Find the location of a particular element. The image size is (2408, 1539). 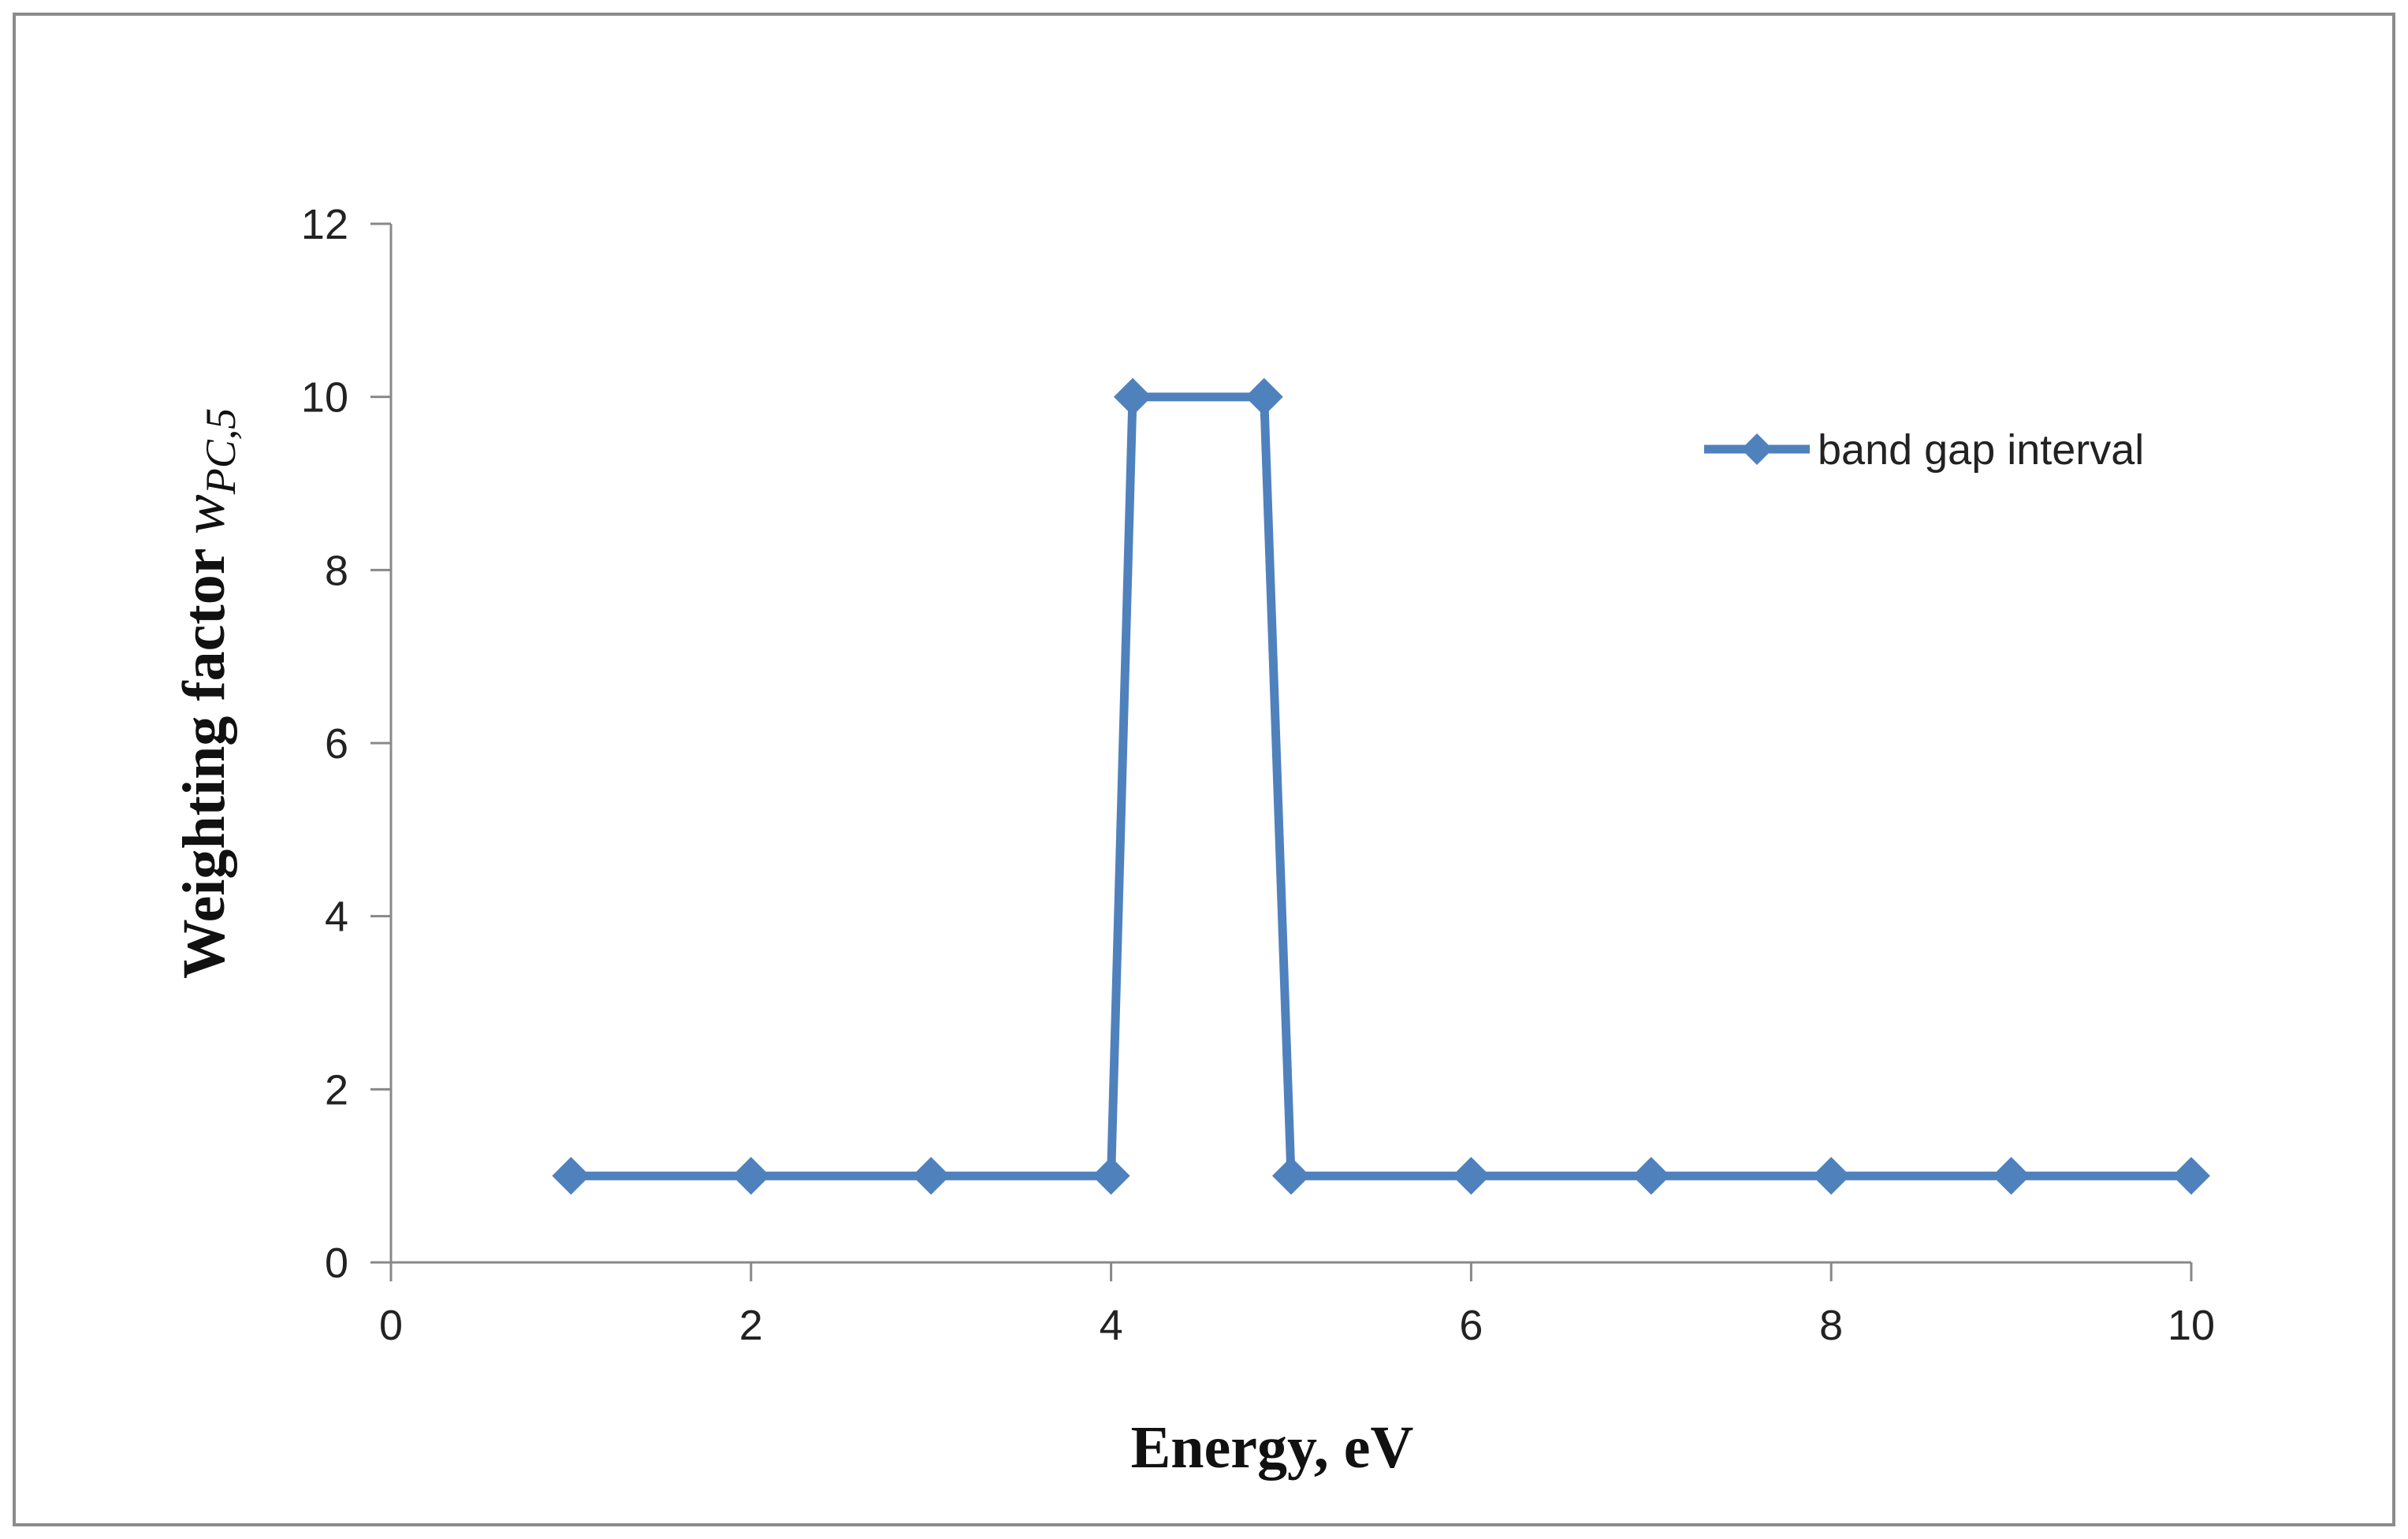

x-tick-label: 10 is located at coordinates (2191, 1326).